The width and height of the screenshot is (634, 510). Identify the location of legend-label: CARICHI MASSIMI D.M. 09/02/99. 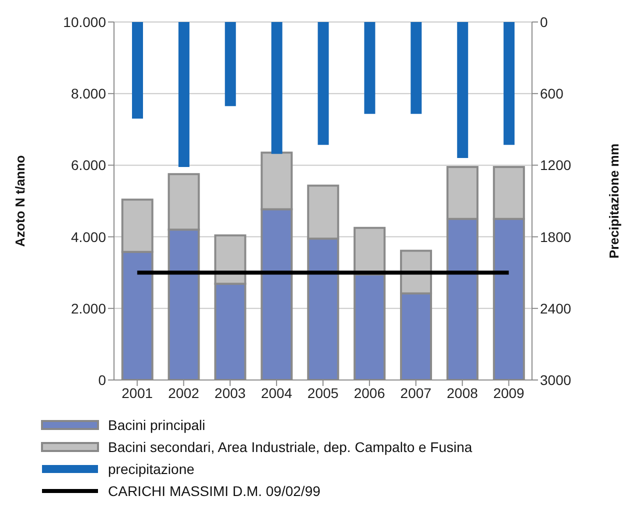
(214, 491).